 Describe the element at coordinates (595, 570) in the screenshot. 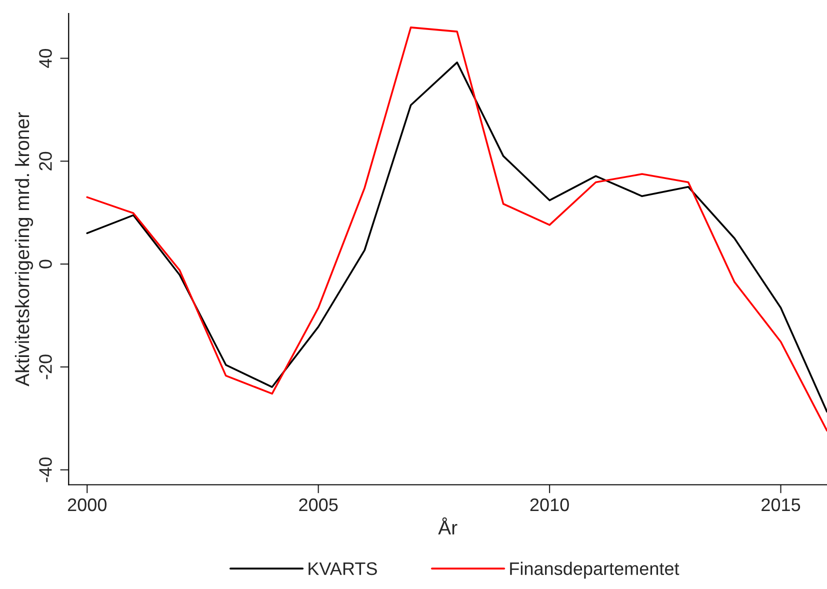

I see `legend-label: Finansdepartementet` at that location.